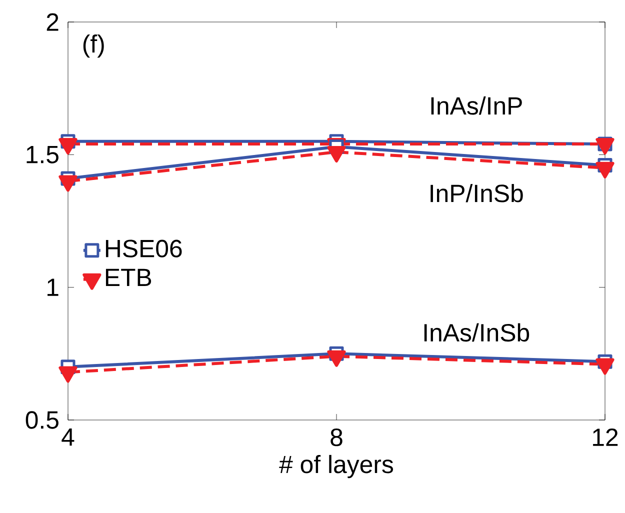  What do you see at coordinates (129, 277) in the screenshot?
I see `legend-label: ETB` at bounding box center [129, 277].